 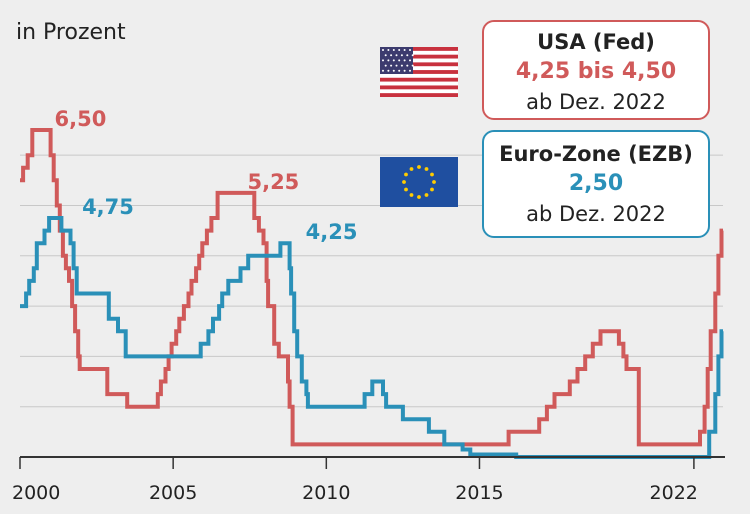 What do you see at coordinates (596, 214) in the screenshot?
I see `legend-ezb-date: ab Dez. 2022` at bounding box center [596, 214].